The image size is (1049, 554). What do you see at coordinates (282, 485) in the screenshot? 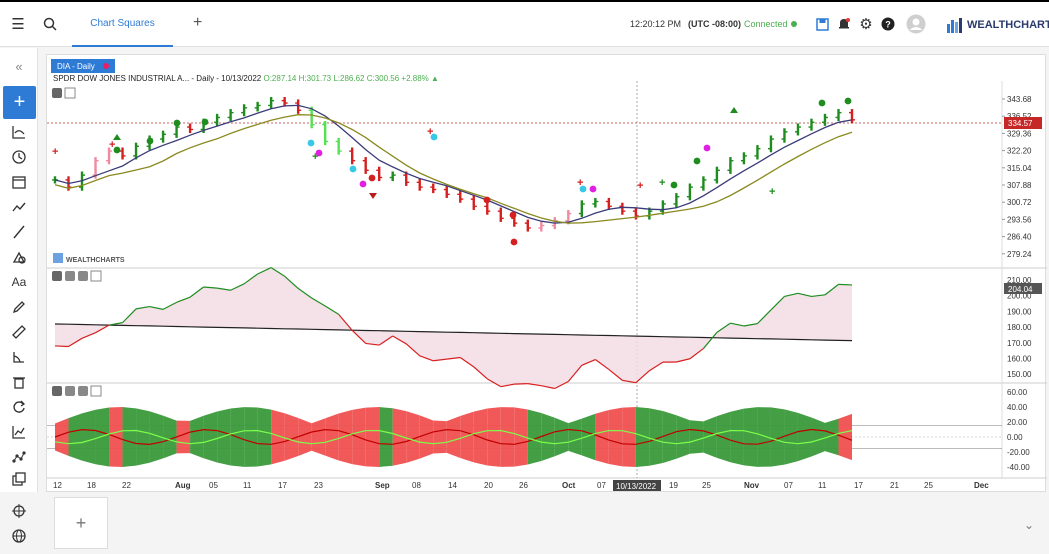
I see `time-axis-label: 17` at bounding box center [282, 485].